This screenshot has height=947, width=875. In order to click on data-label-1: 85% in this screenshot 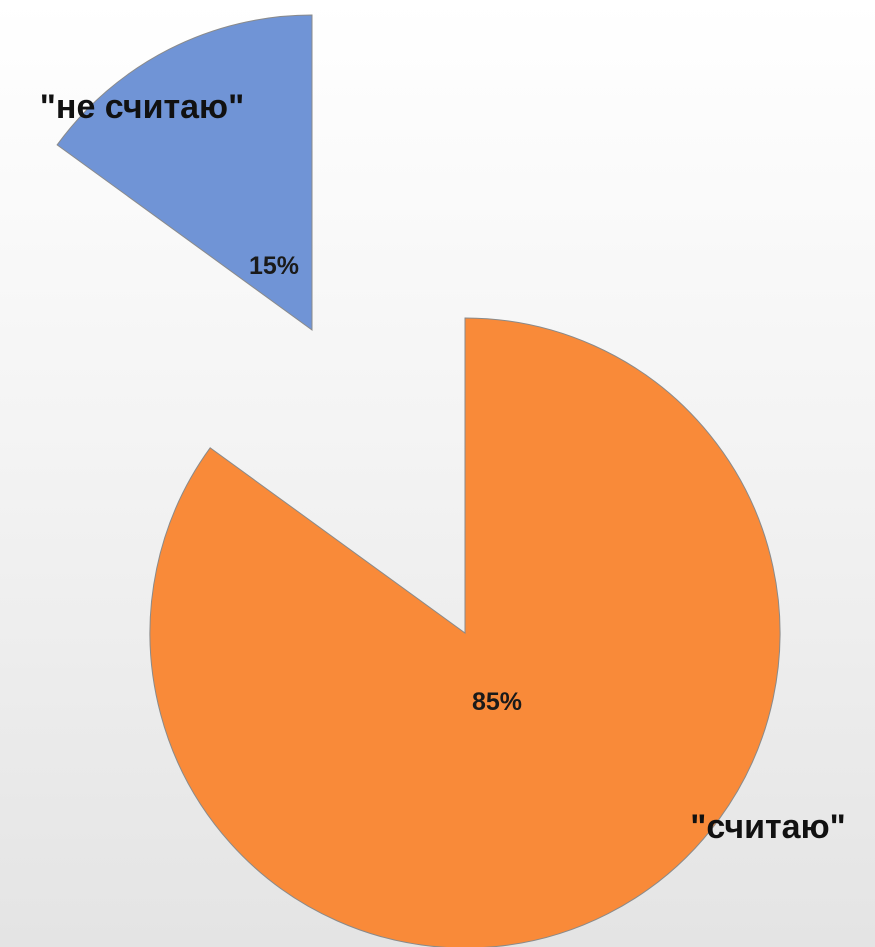, I will do `click(497, 702)`.